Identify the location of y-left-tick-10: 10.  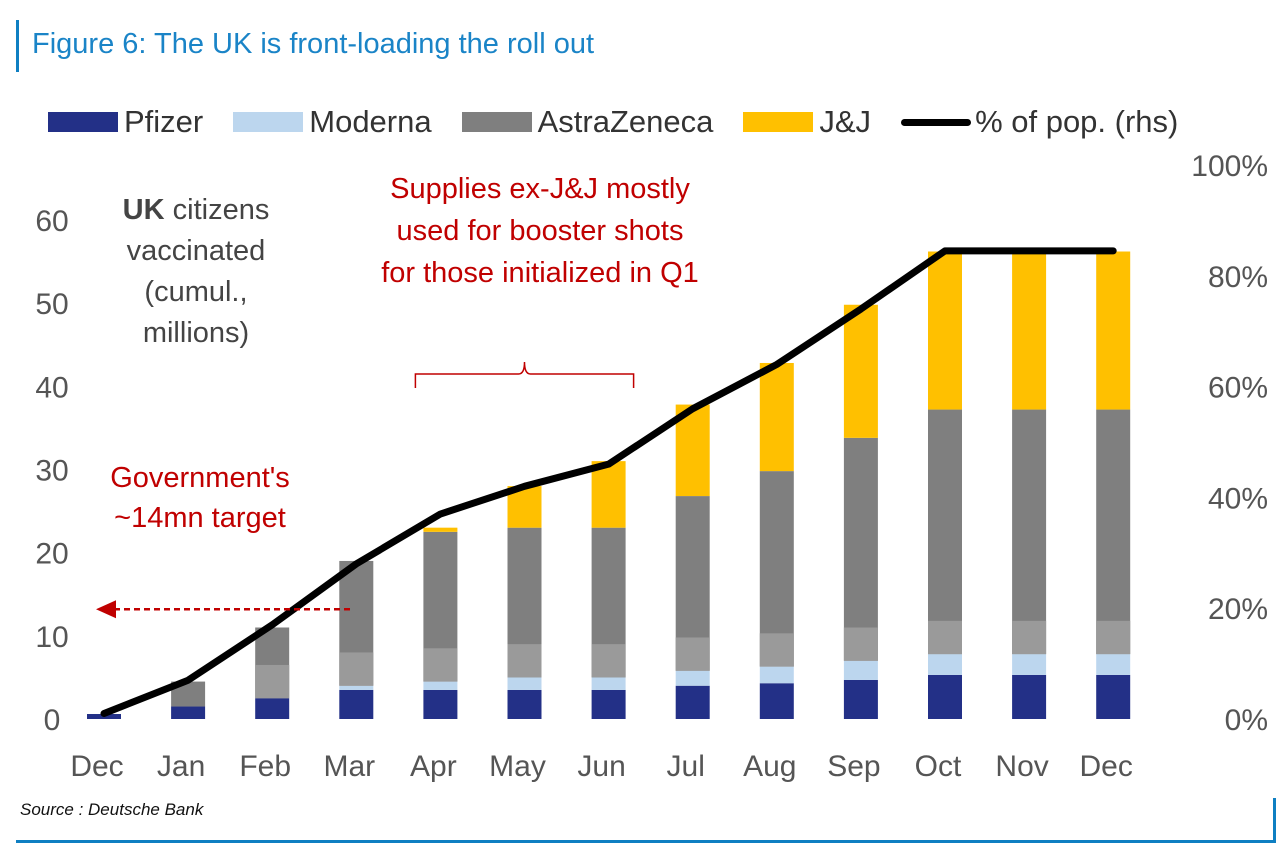
(51, 637).